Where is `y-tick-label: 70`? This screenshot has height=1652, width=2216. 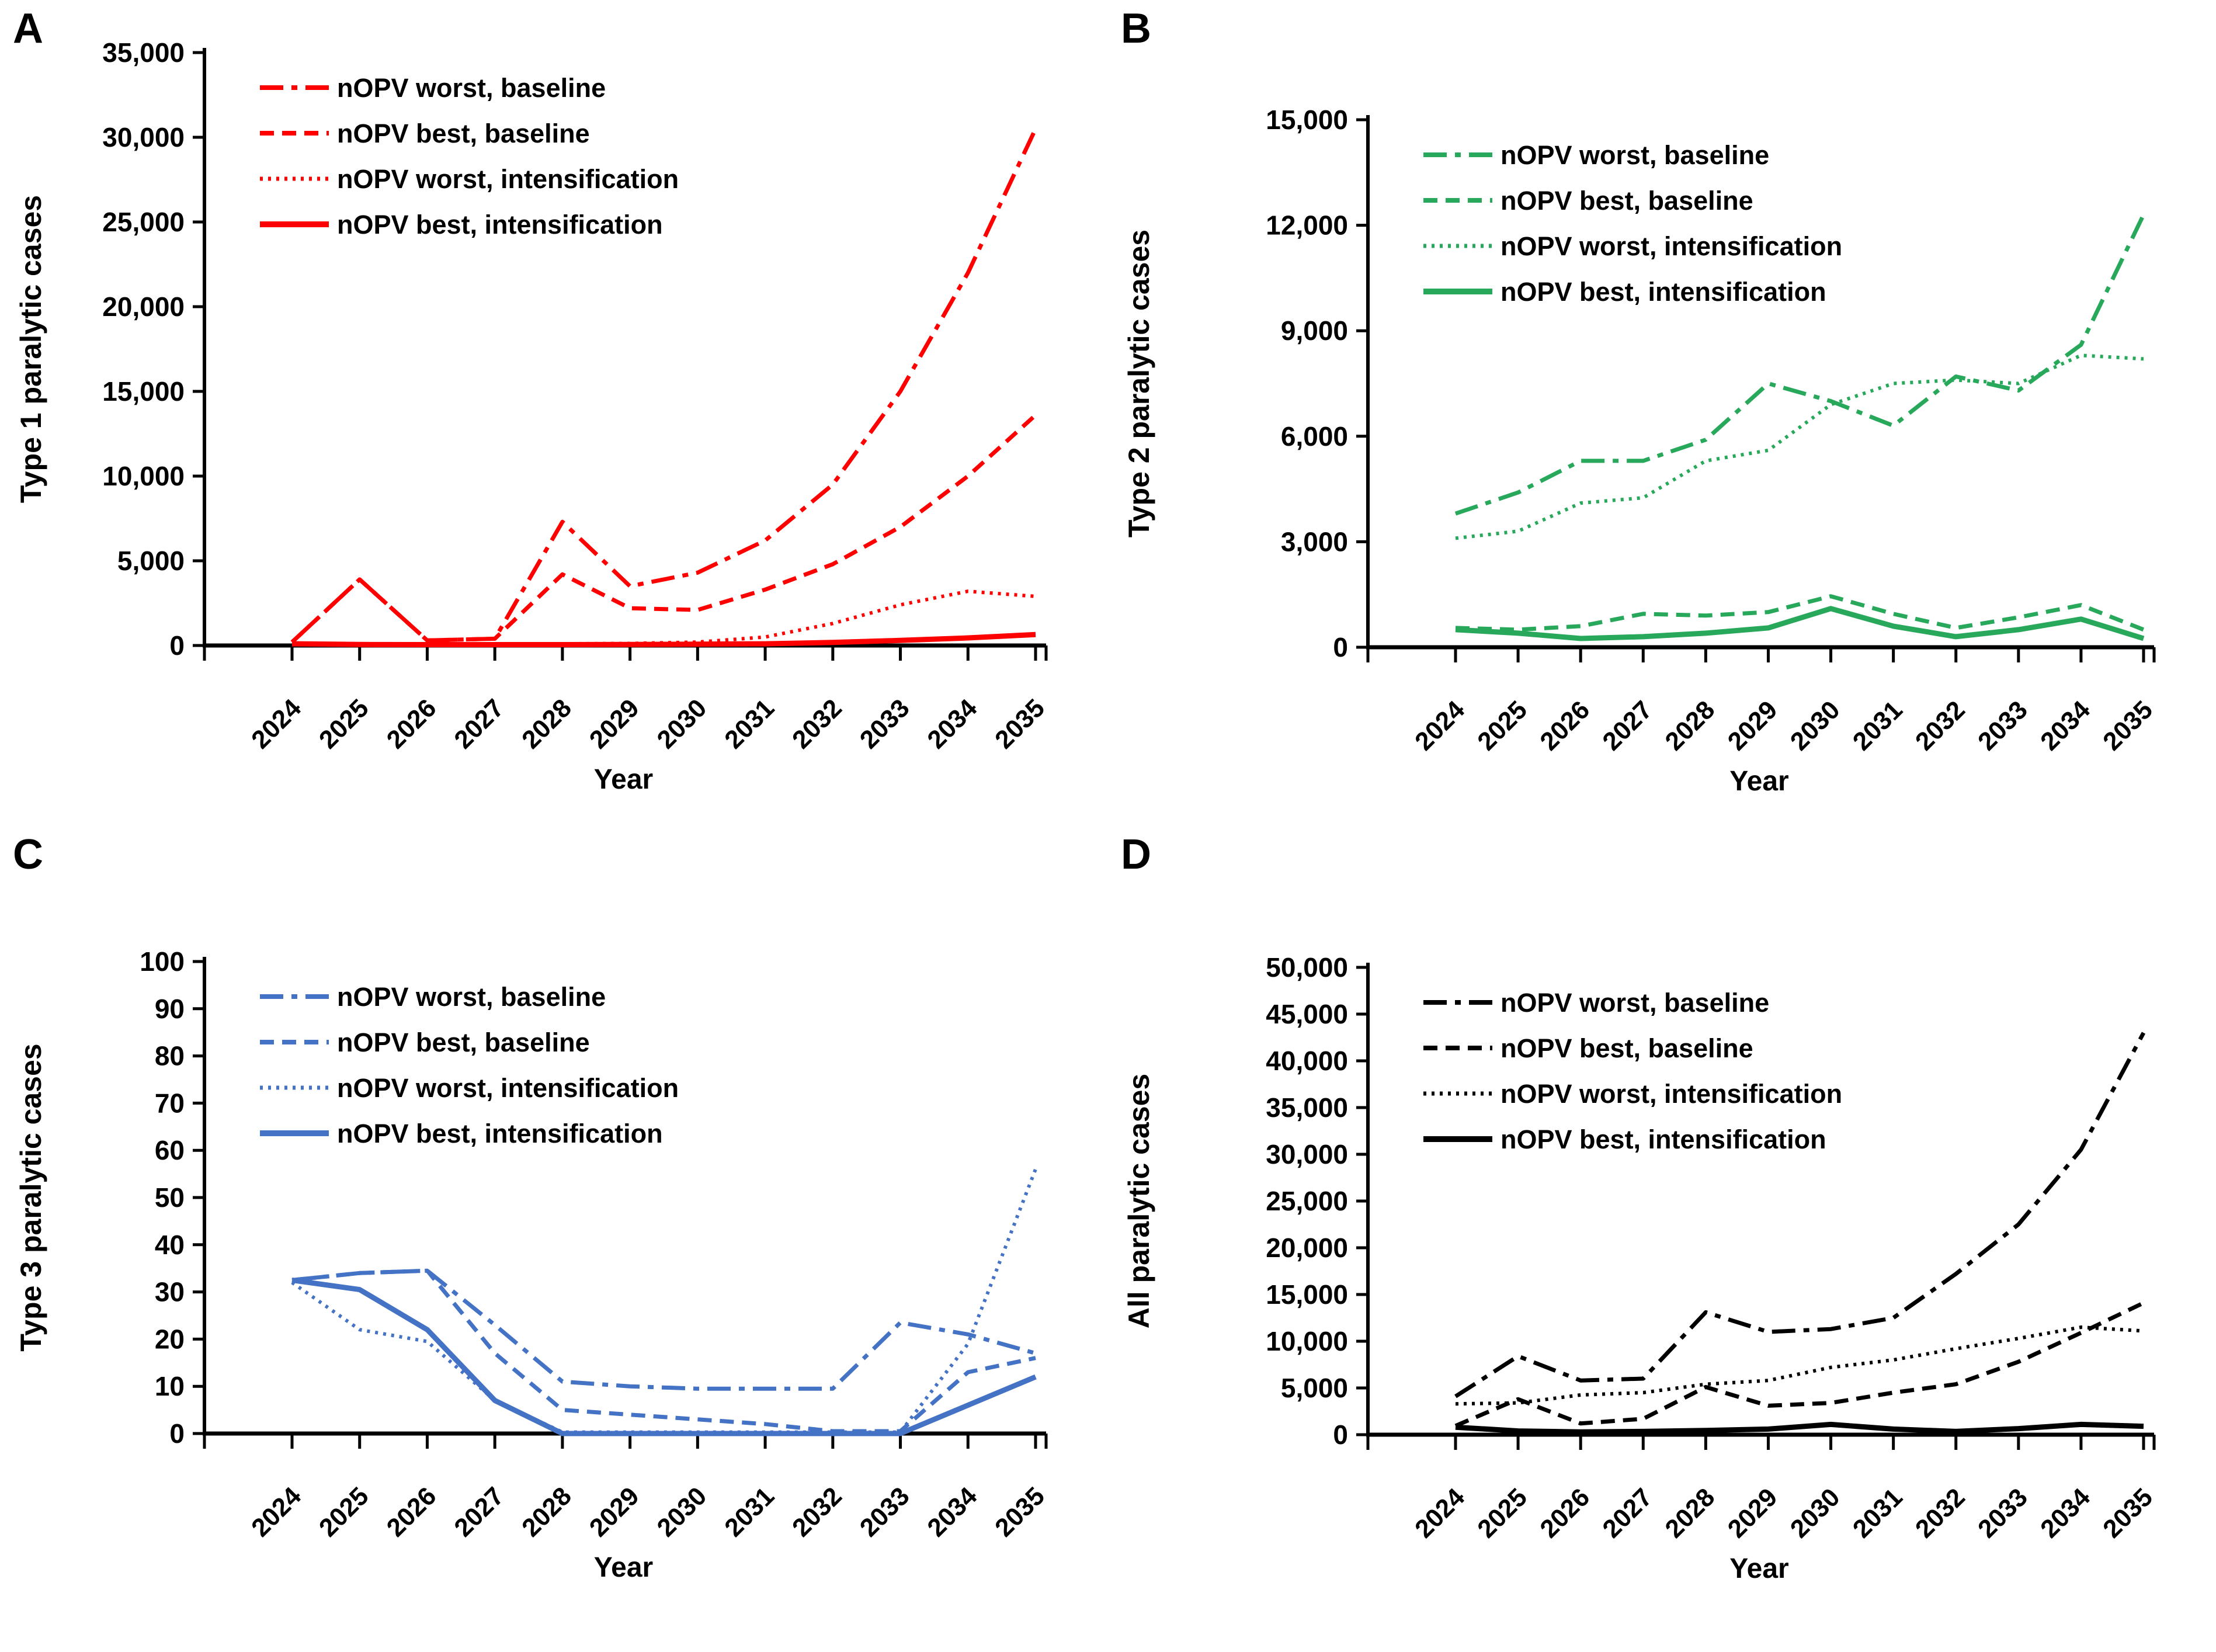
y-tick-label: 70 is located at coordinates (170, 1103).